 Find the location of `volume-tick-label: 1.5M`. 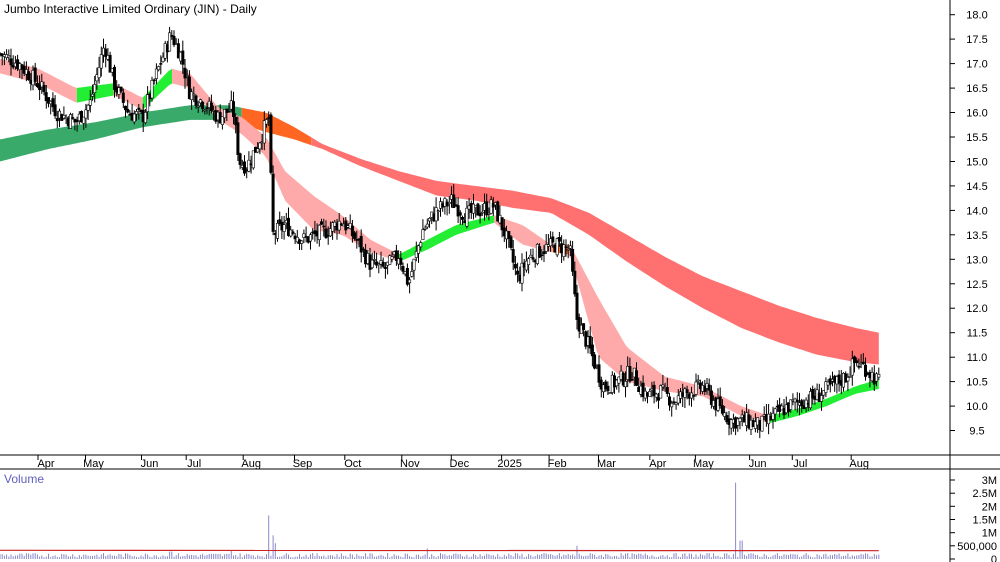

volume-tick-label: 1.5M is located at coordinates (985, 521).